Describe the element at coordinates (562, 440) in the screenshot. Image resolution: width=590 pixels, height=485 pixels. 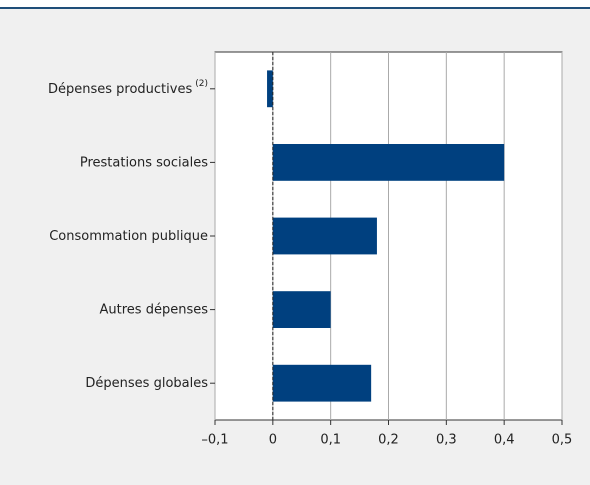
I see `x-tick-label: 0,5` at that location.